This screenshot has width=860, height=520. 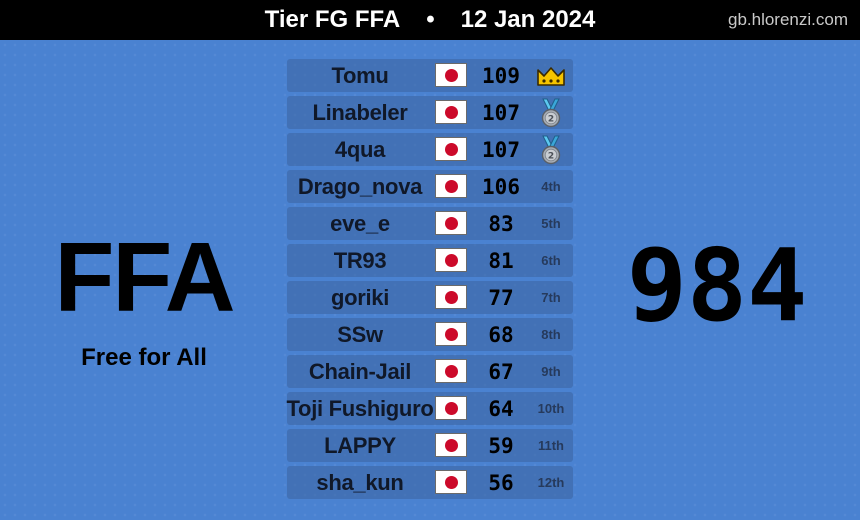 What do you see at coordinates (360, 223) in the screenshot?
I see `player-name: eve_e` at bounding box center [360, 223].